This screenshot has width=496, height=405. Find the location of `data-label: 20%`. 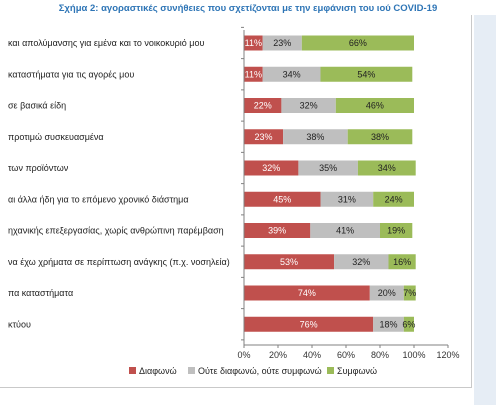

data-label: 20% is located at coordinates (387, 293).